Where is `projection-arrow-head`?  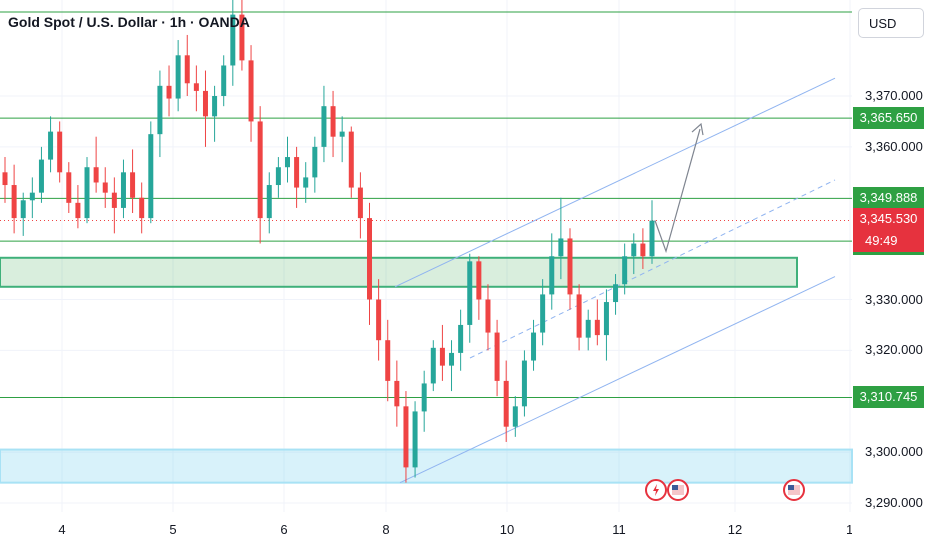
projection-arrow-head is located at coordinates (697, 129).